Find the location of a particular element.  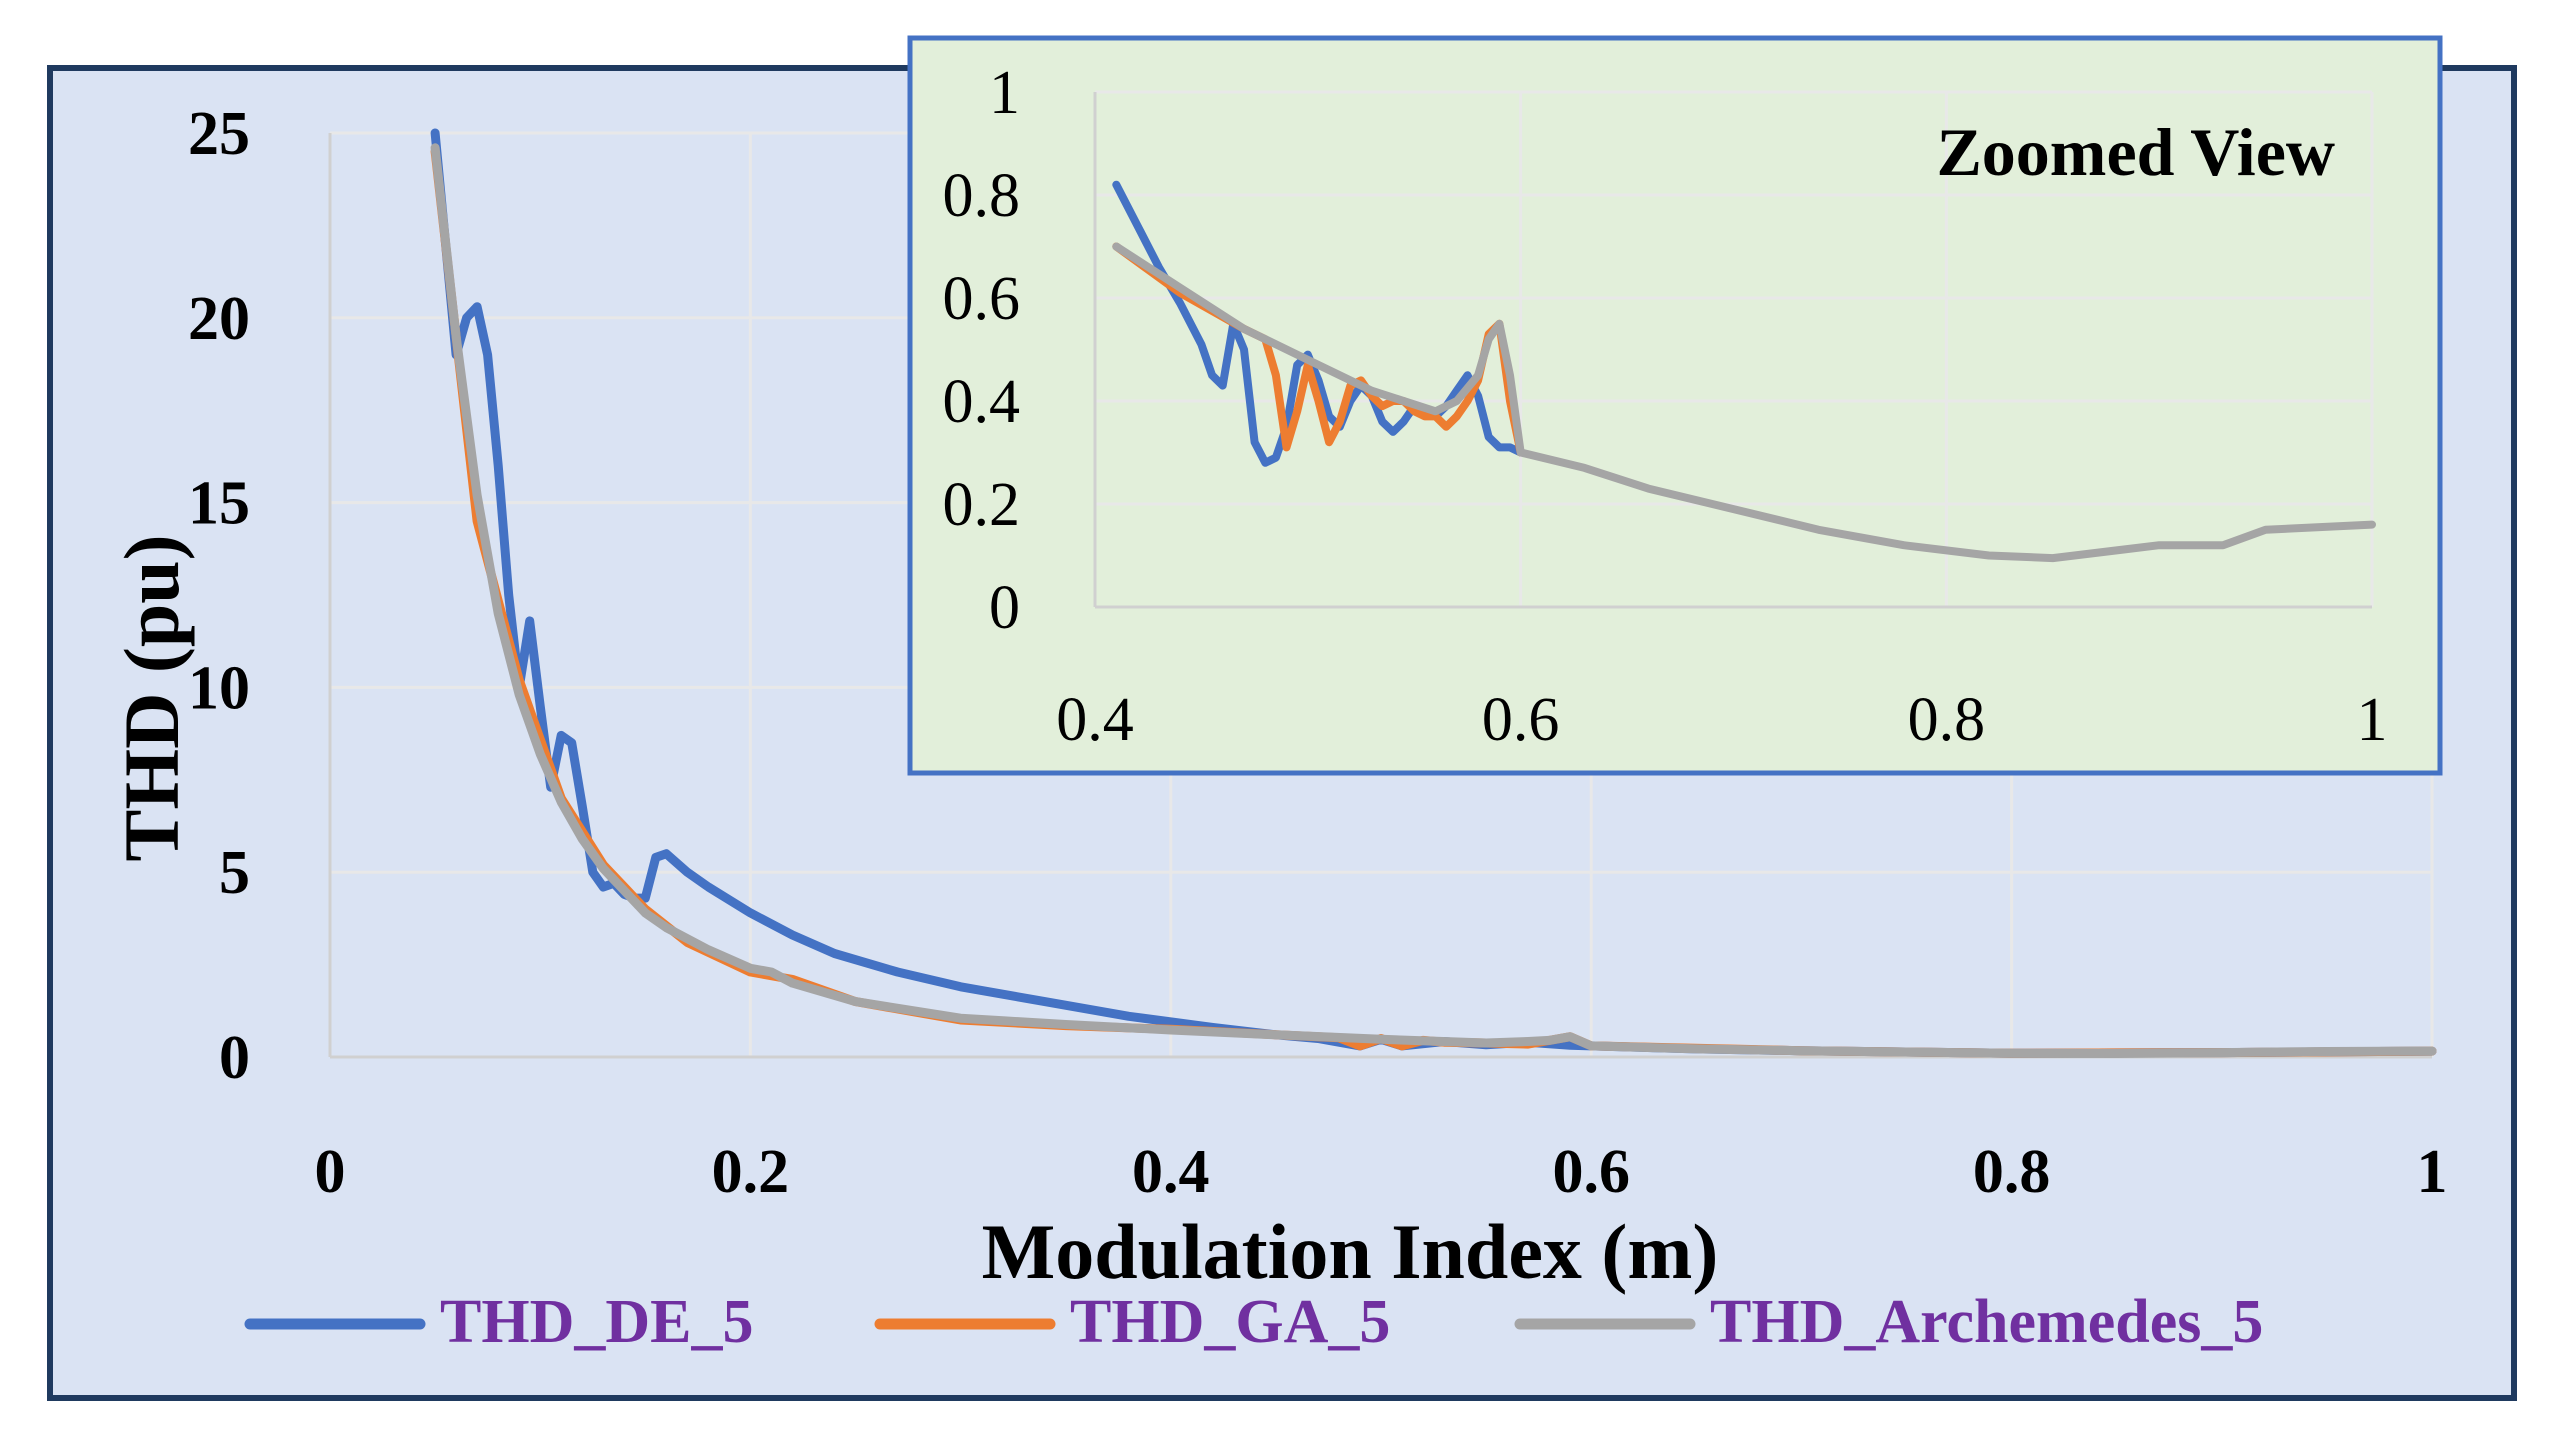

inset-x-tick-label: 1 is located at coordinates (2372, 720).